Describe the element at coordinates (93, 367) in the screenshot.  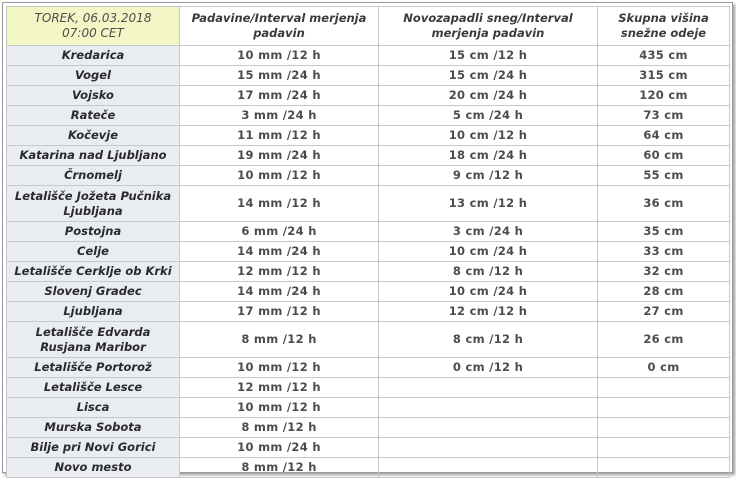
I see `station-name: Letališče Portorož` at that location.